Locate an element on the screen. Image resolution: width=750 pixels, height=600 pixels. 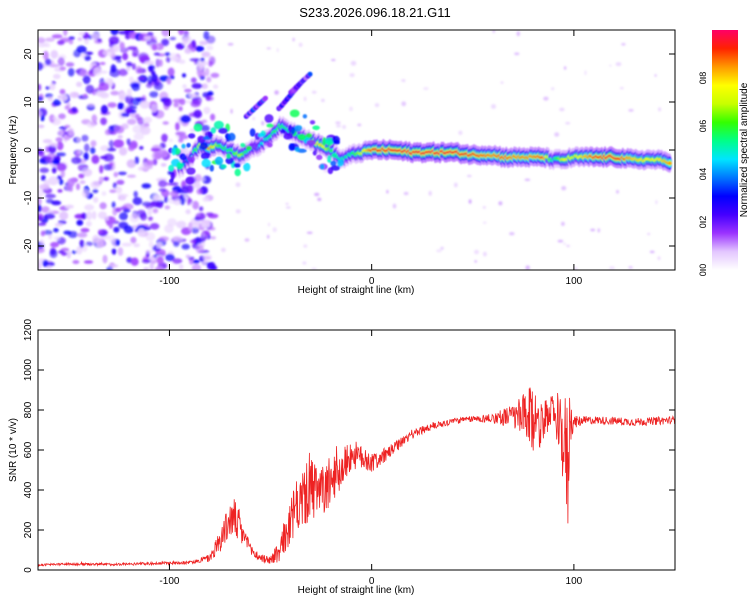
spectrogram-x-tick-label: -100 is located at coordinates (169, 281).